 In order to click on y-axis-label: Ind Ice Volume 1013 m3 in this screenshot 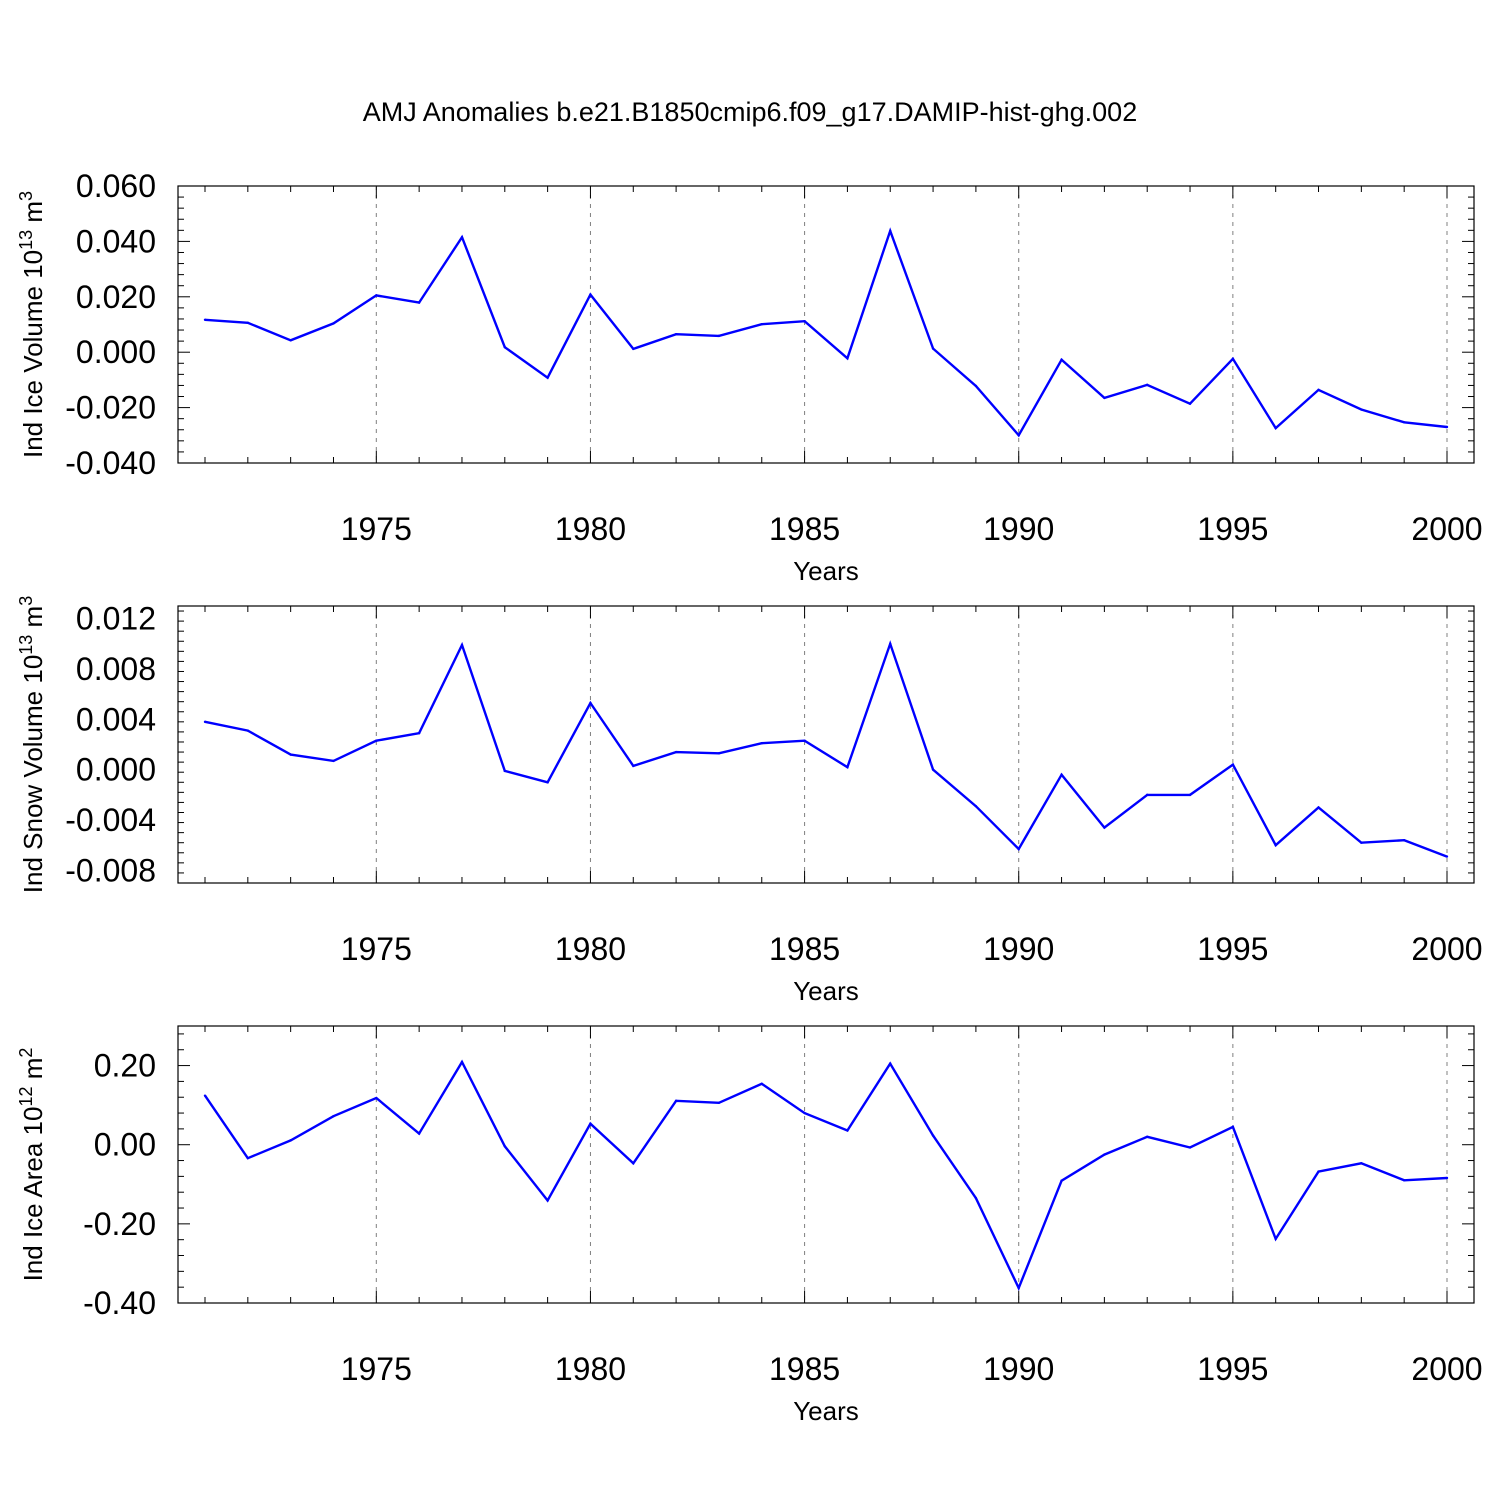, I will do `click(32, 324)`.